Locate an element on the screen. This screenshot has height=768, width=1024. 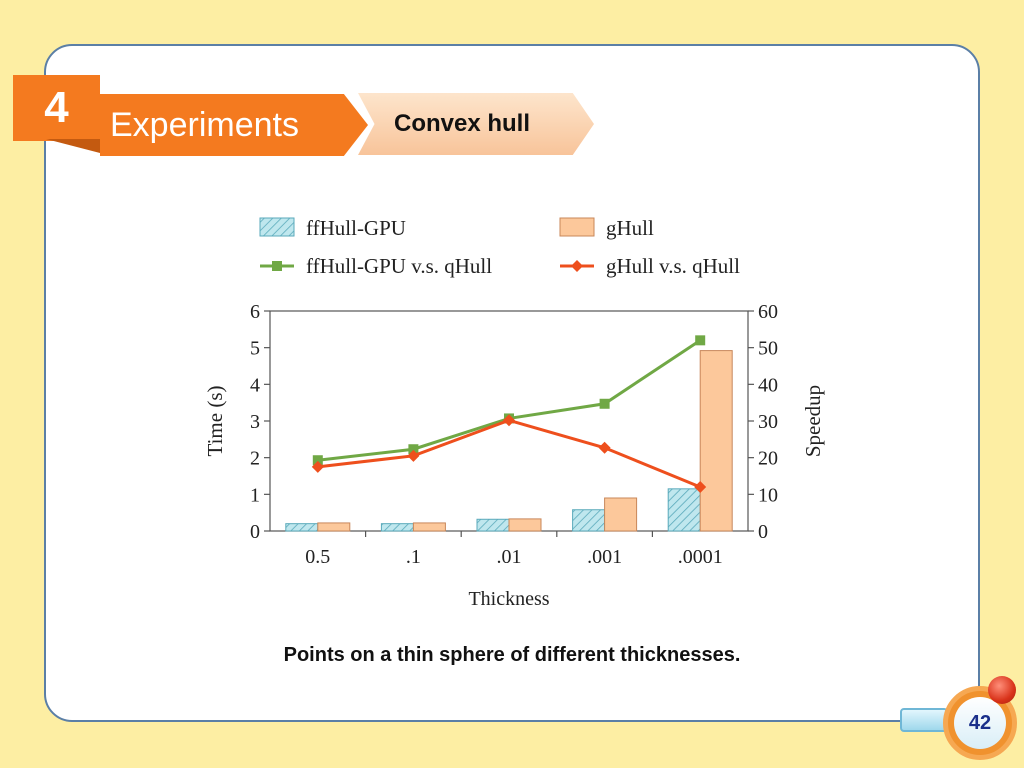
x-tick-label: 0.5 is located at coordinates (317, 557).